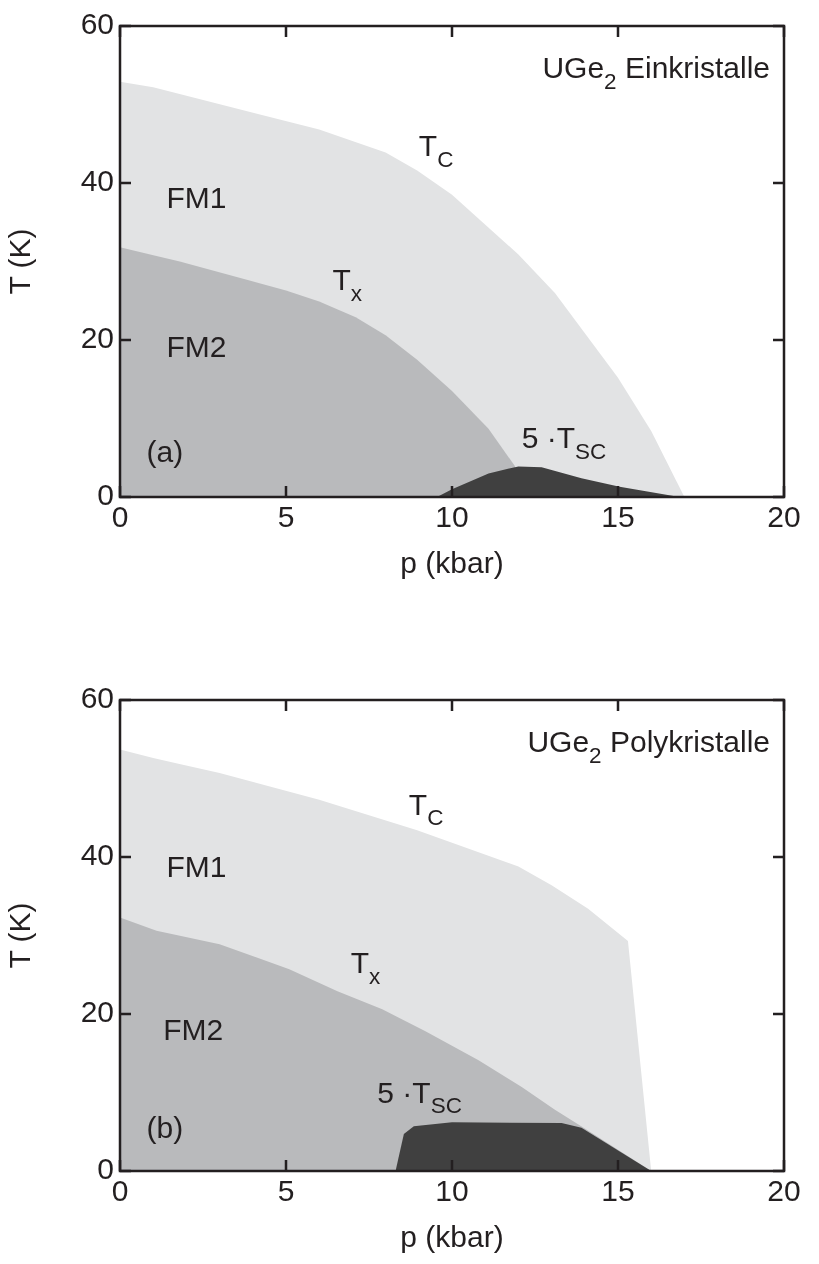  Describe the element at coordinates (165, 451) in the screenshot. I see `annotation: (a)` at that location.